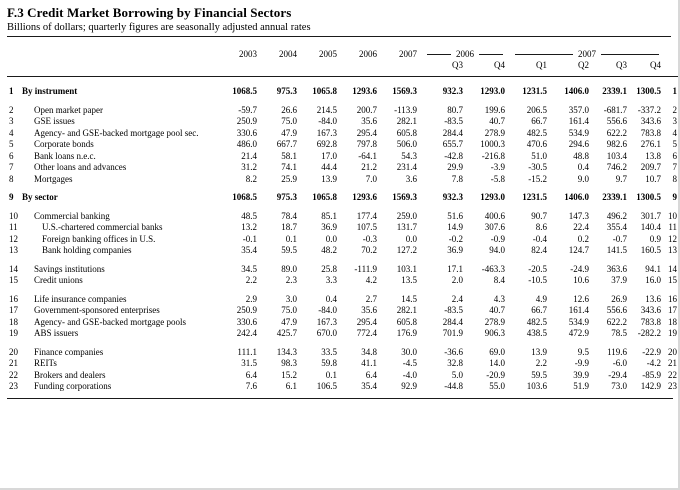 The height and width of the screenshot is (490, 680). What do you see at coordinates (97, 310) in the screenshot?
I see `row-label: Government-sponsored enterprises` at bounding box center [97, 310].